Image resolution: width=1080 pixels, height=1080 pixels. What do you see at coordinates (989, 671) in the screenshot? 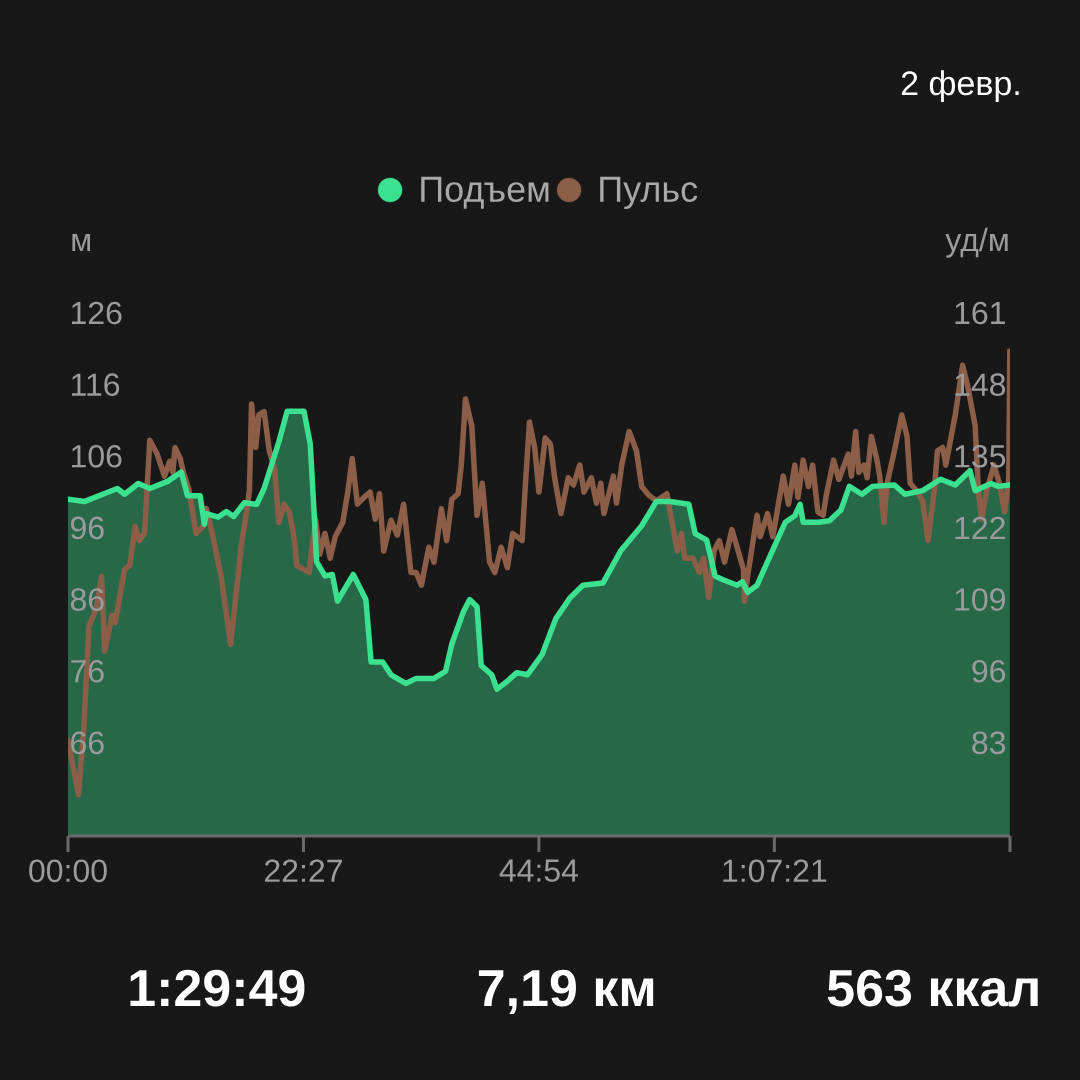
I see `y2-tick-label: 96` at bounding box center [989, 671].